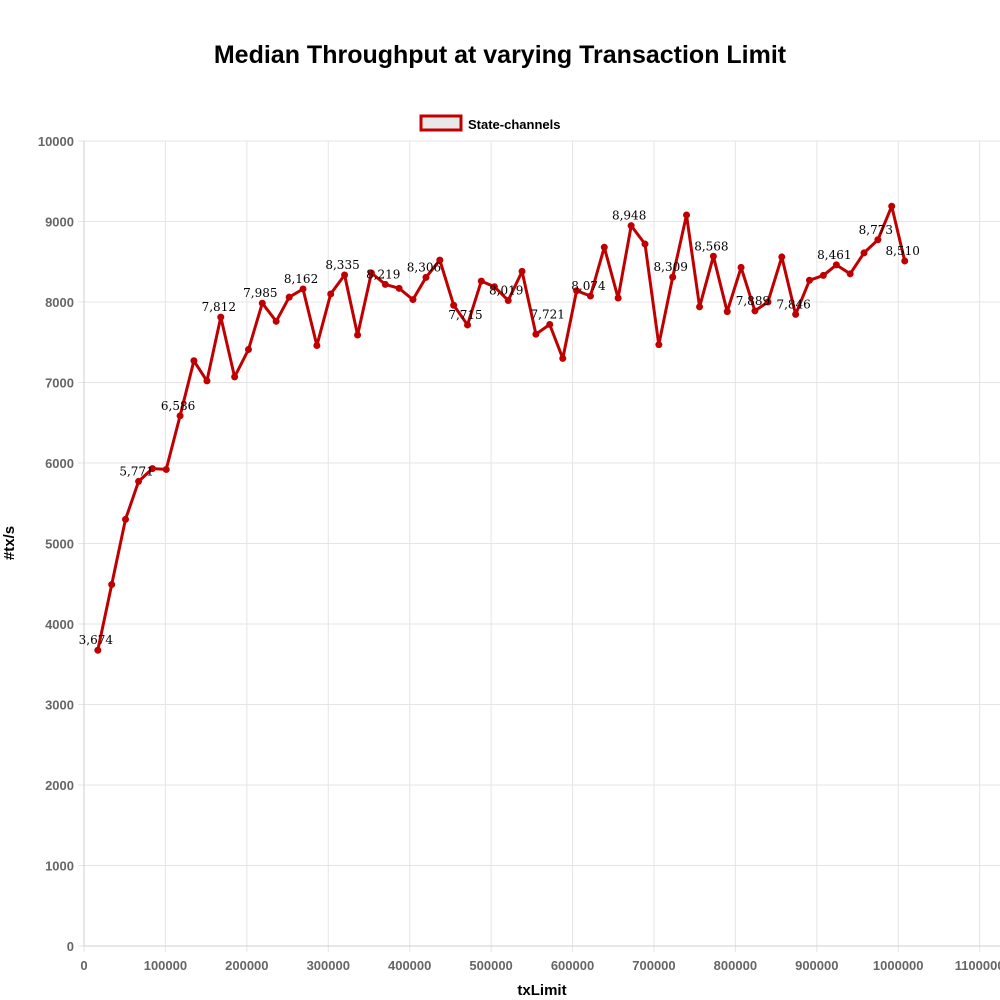  Describe the element at coordinates (629, 216) in the screenshot. I see `data-label: 8,948` at that location.